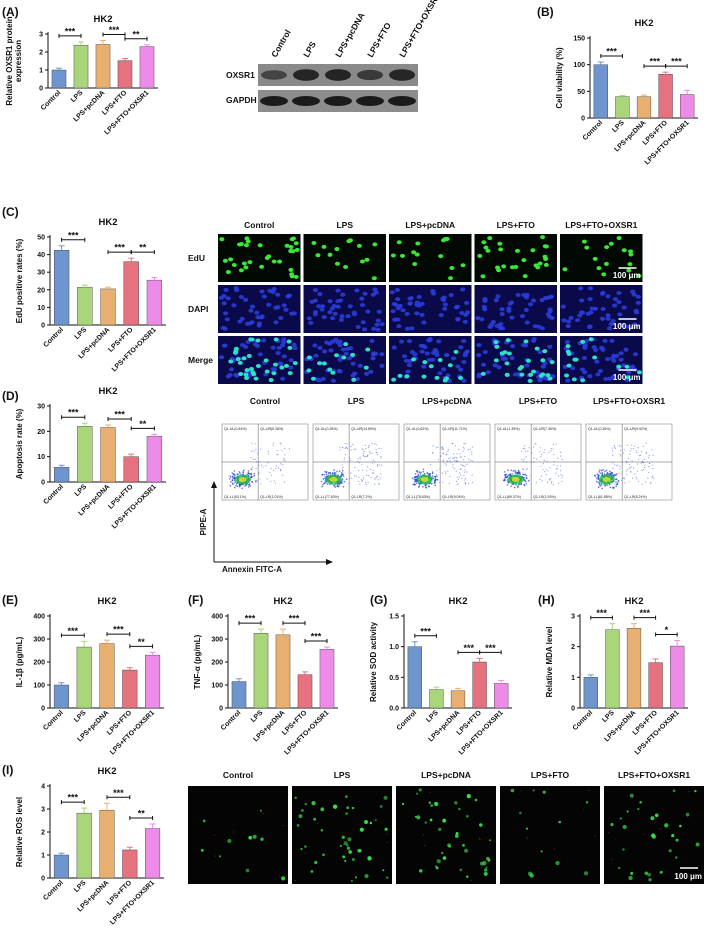 The image size is (709, 945). Describe the element at coordinates (370, 75) in the screenshot. I see `blot-band-oxsr1` at that location.